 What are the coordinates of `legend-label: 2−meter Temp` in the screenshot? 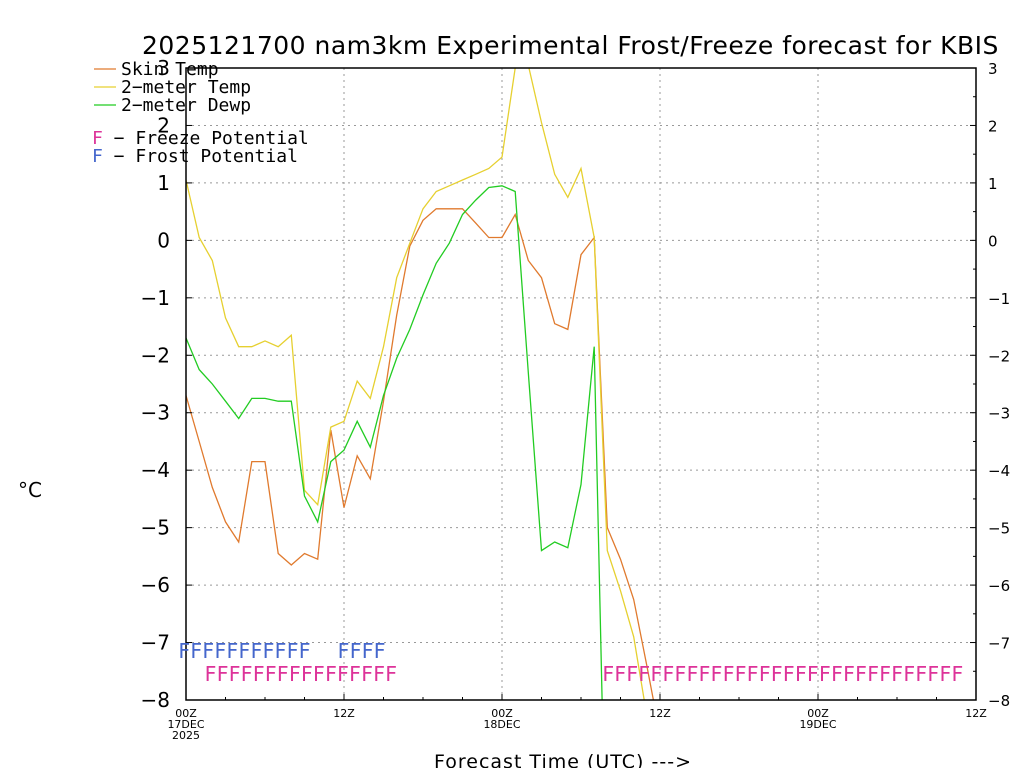 It's located at (186, 87).